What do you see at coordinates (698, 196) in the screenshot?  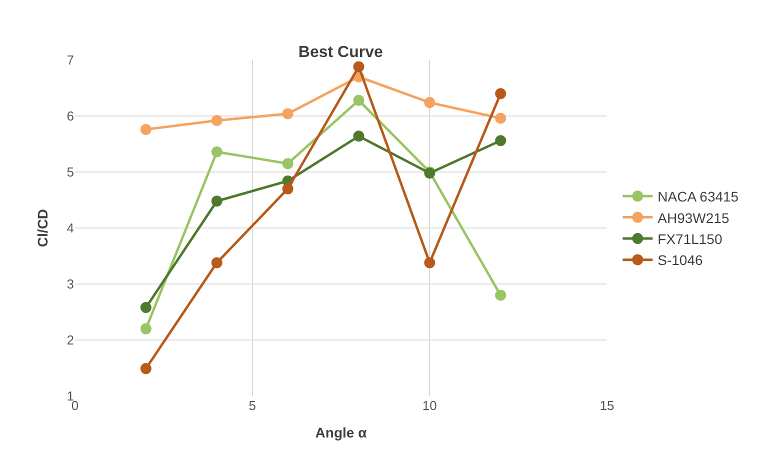 I see `legend-label: NACA 63415` at bounding box center [698, 196].